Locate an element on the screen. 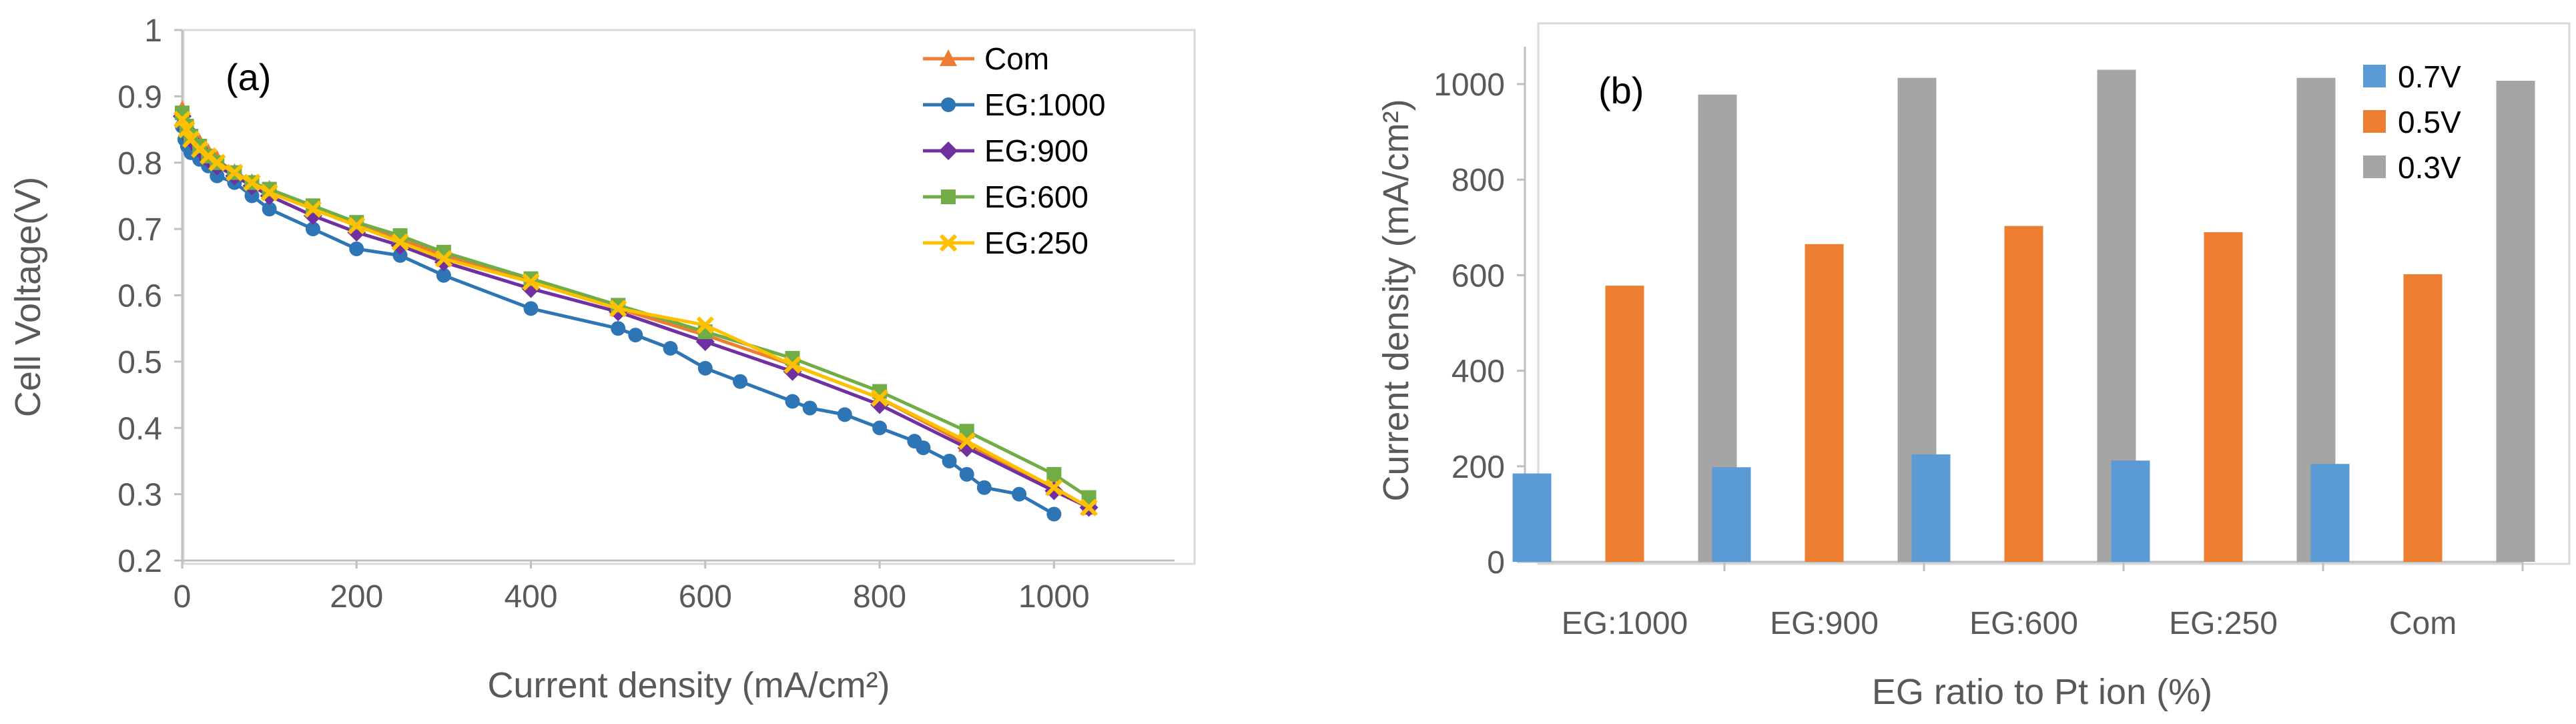  x-tick-label: 400 is located at coordinates (530, 597).